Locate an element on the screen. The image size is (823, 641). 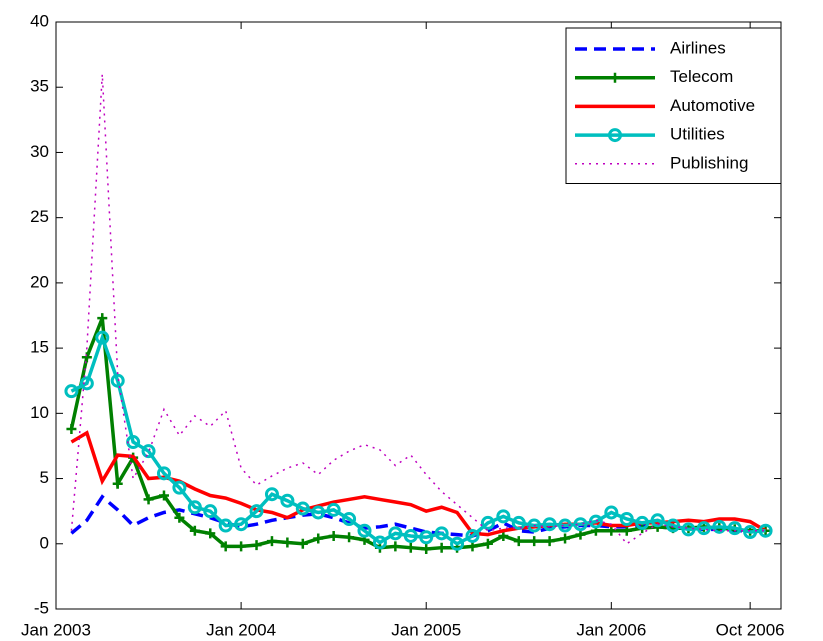
x-tick-label: Jan 2004 is located at coordinates (241, 629).